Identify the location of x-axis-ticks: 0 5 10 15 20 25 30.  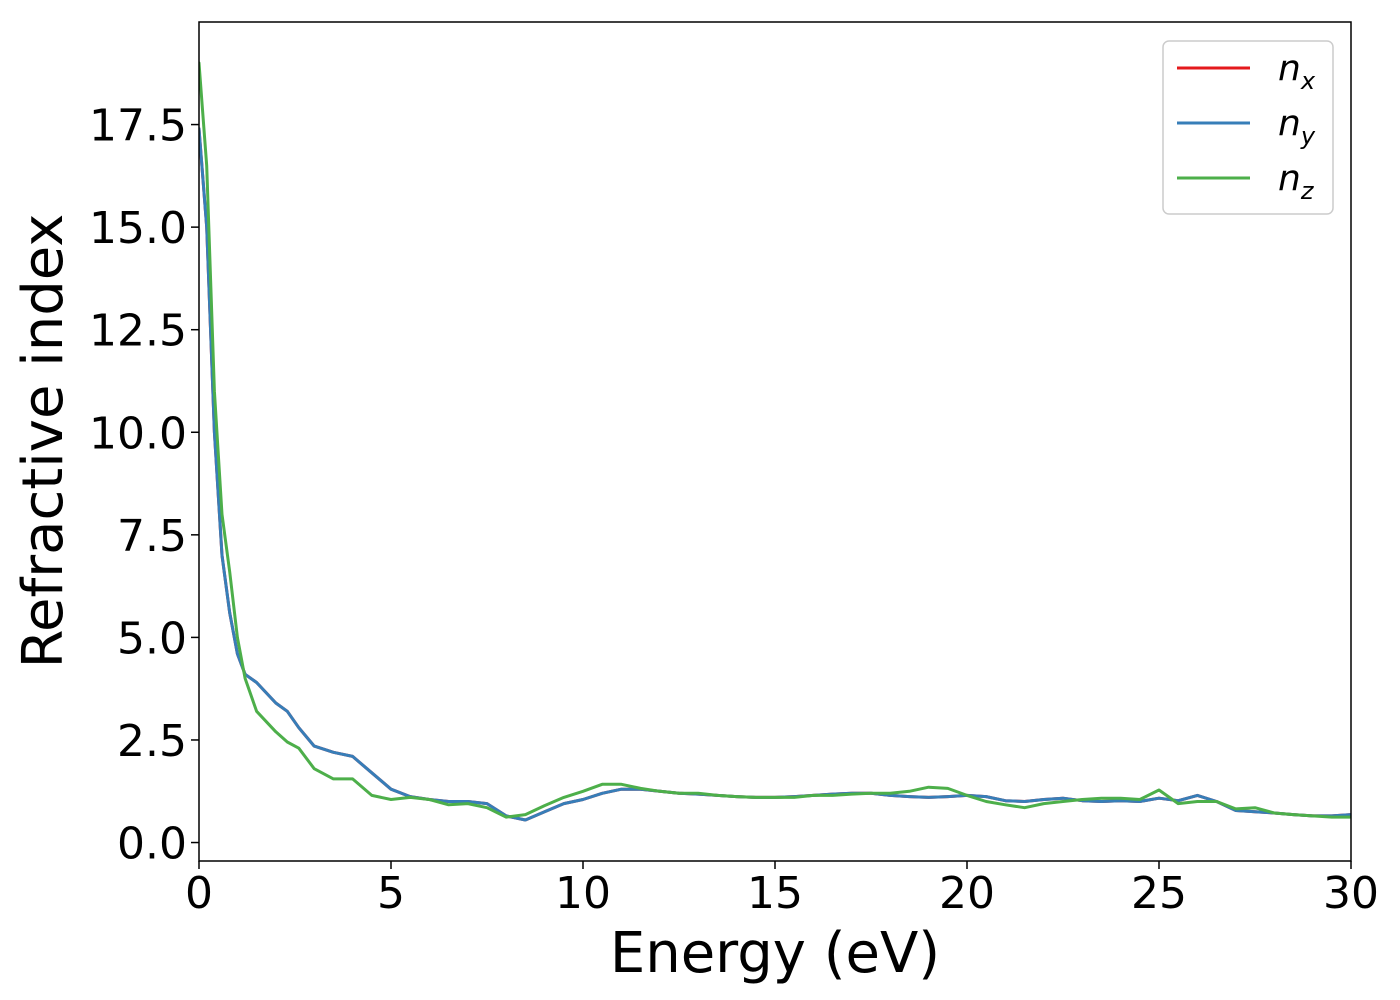
(782, 890).